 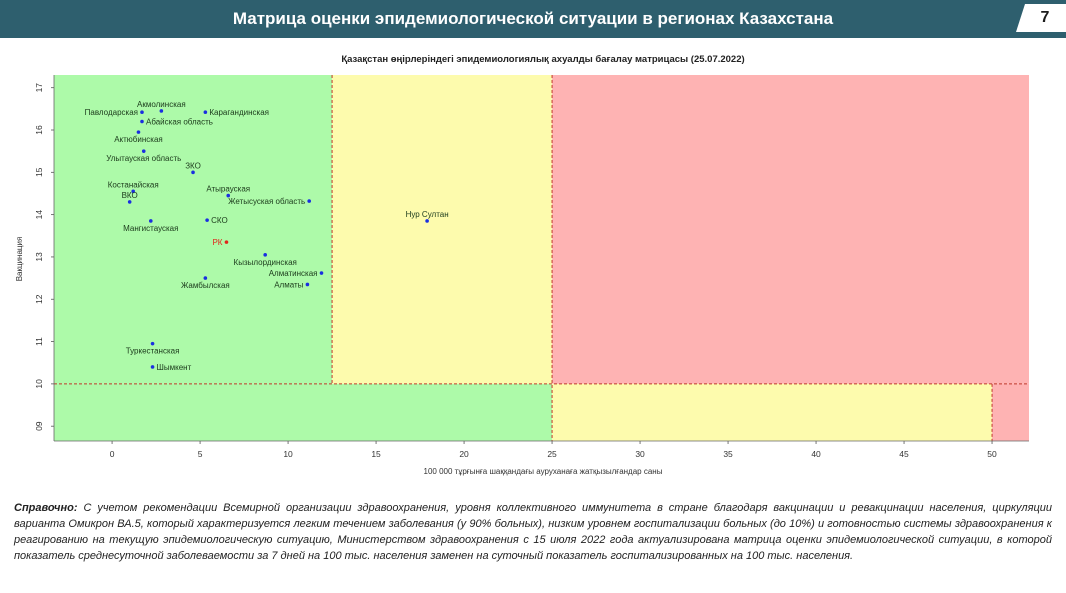 I want to click on note-lead: Справочно:, so click(x=46, y=508).